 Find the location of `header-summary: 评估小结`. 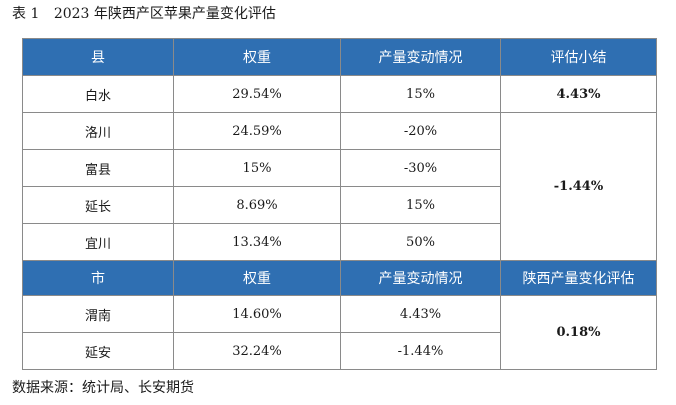

header-summary: 评估小结 is located at coordinates (578, 57).